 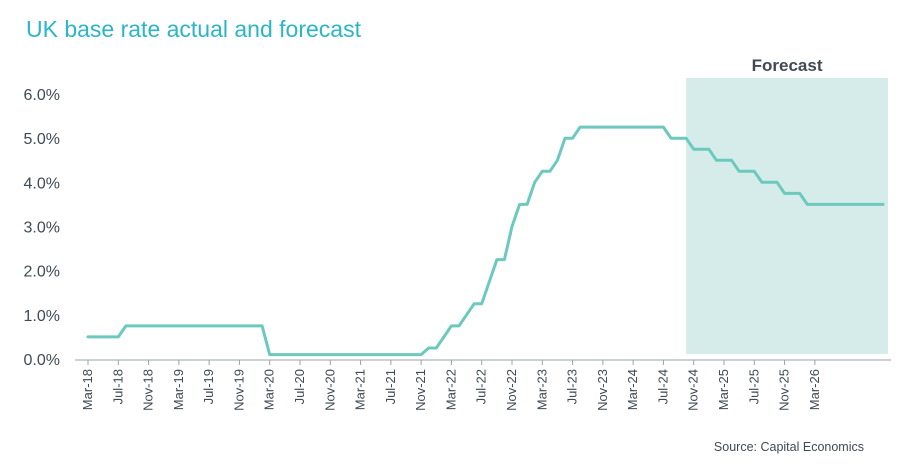 I want to click on x-tick-label: Mar-26, so click(x=814, y=389).